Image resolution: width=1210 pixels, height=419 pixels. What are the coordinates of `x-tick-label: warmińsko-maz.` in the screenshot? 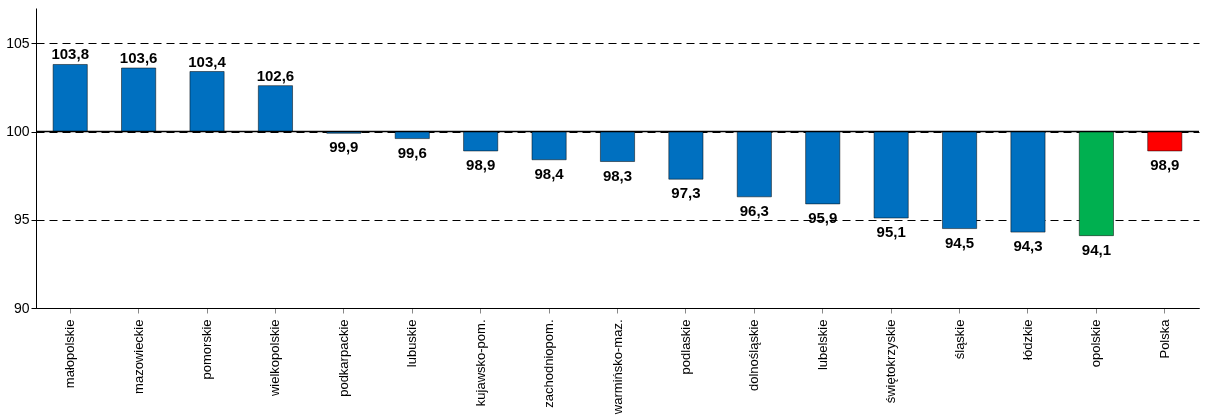 It's located at (617, 367).